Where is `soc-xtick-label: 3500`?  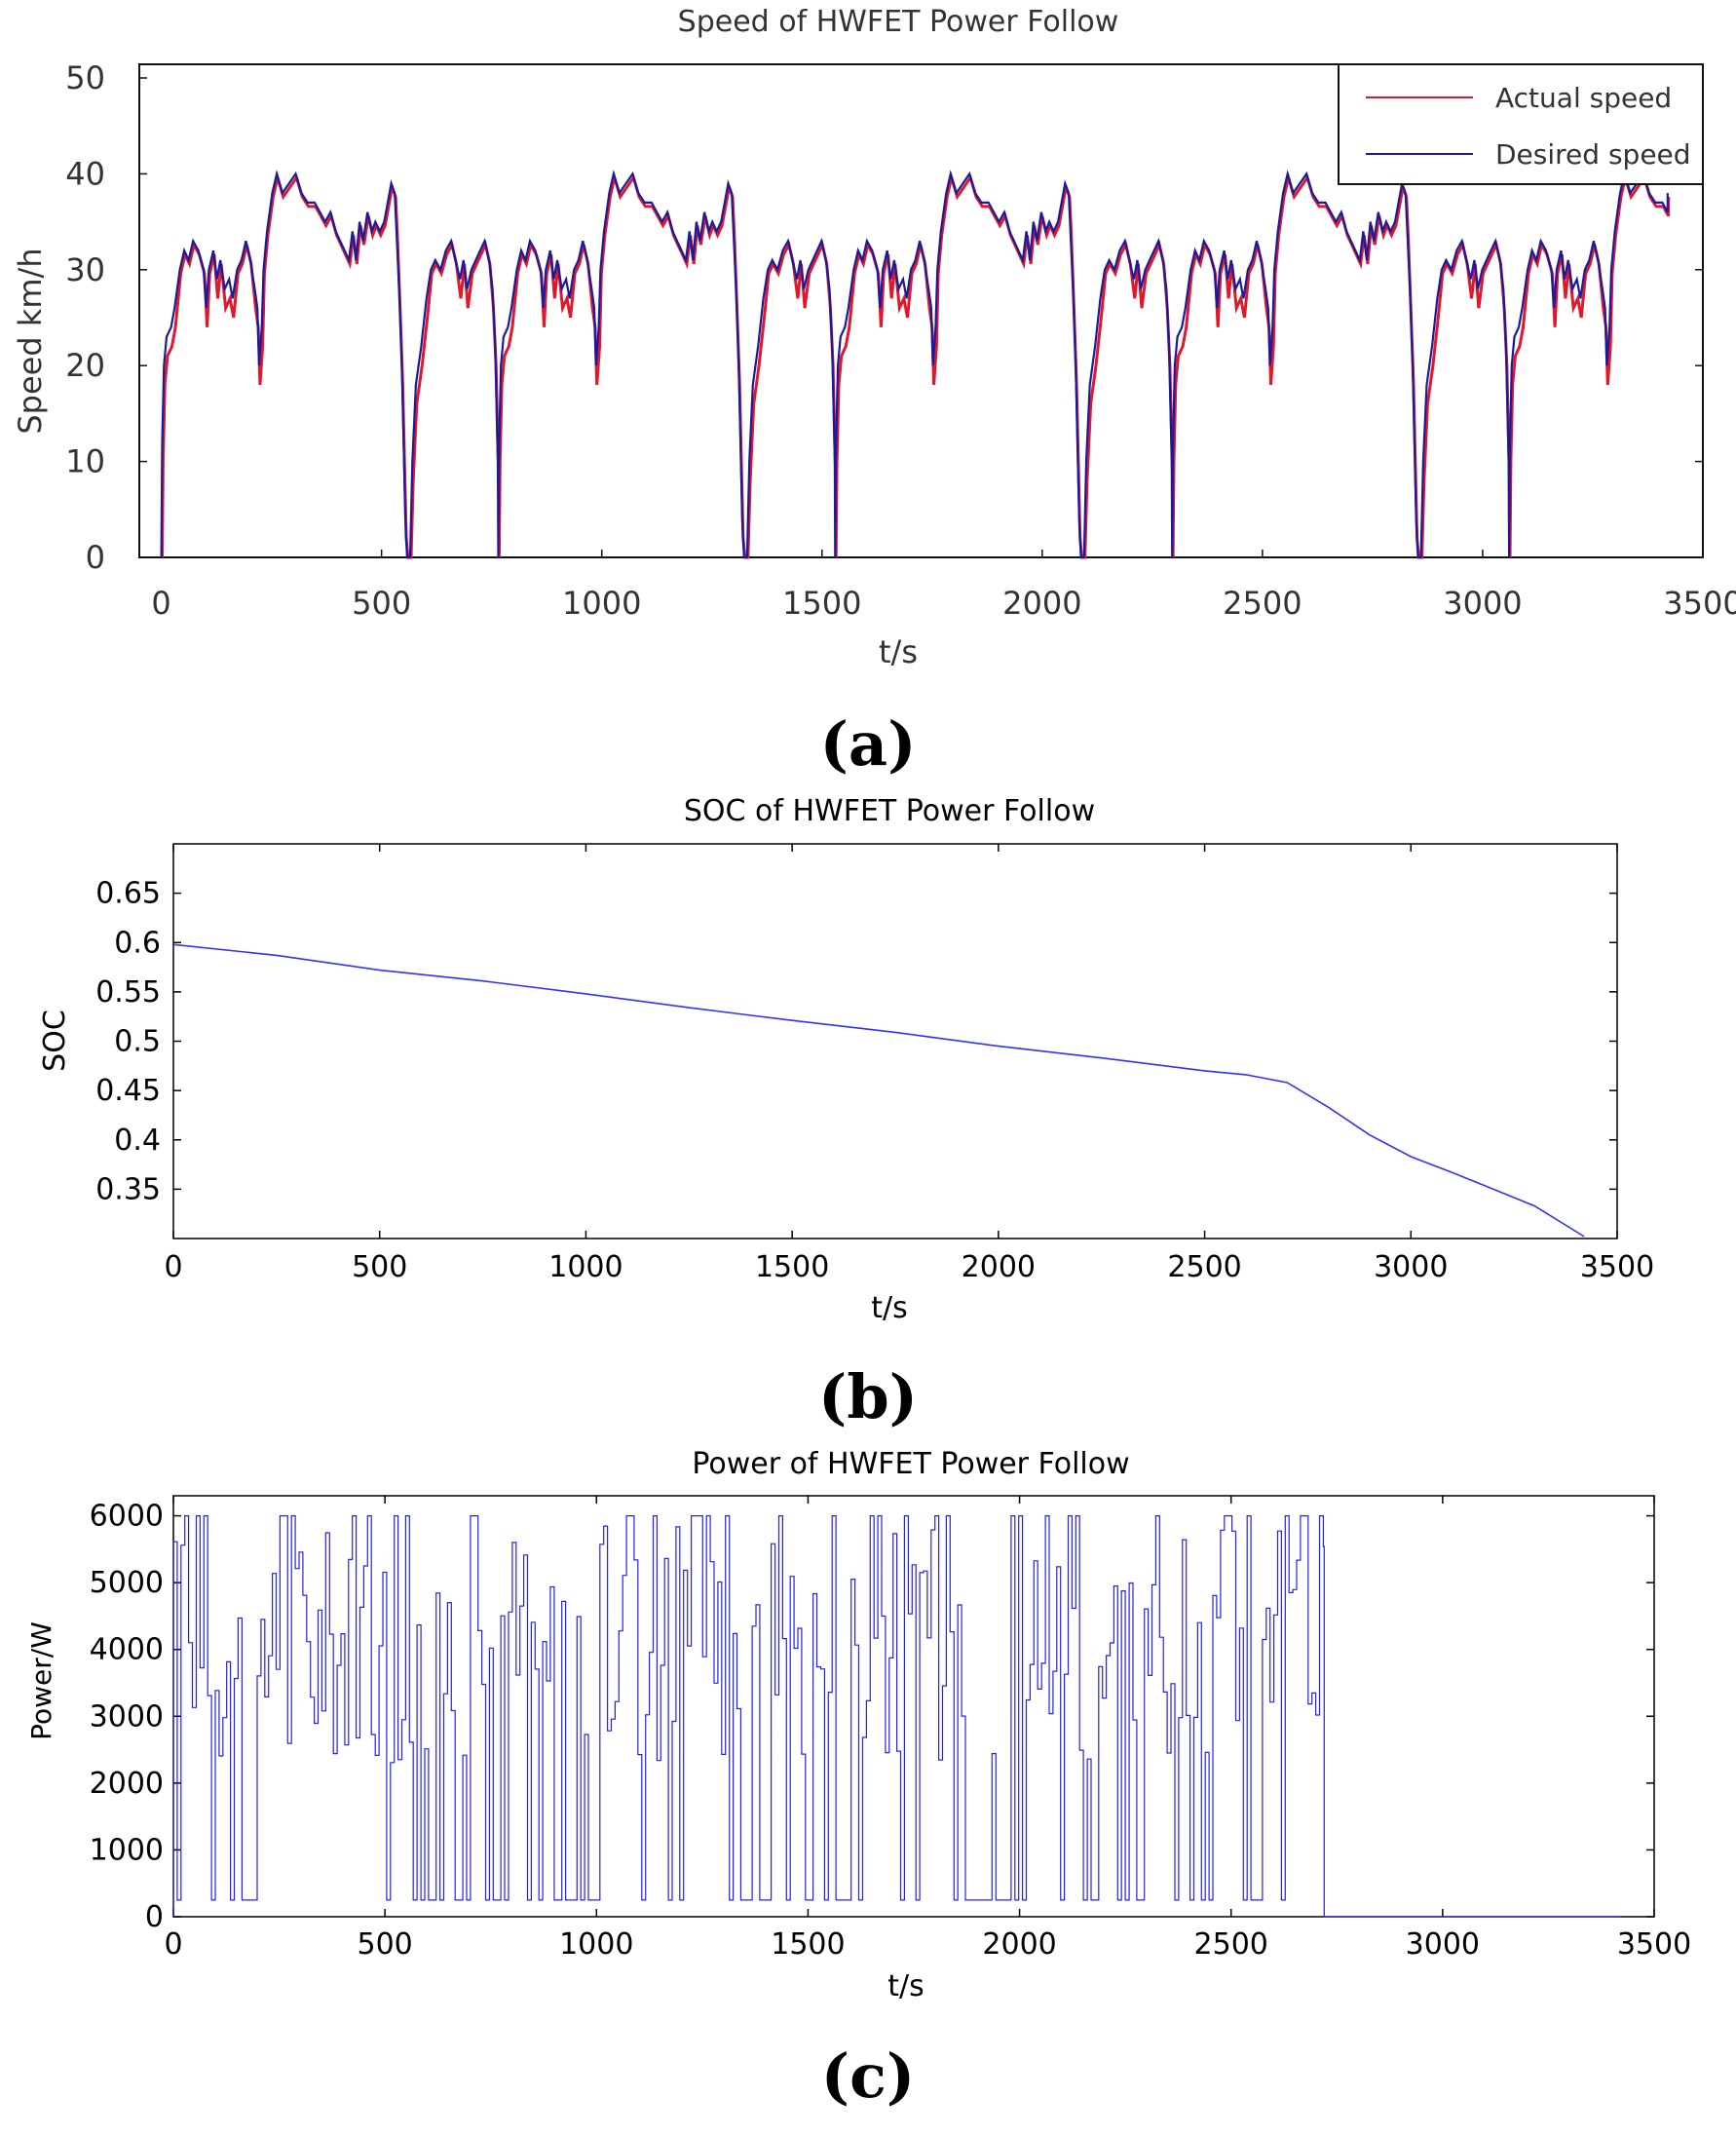
soc-xtick-label: 3500 is located at coordinates (1617, 1267).